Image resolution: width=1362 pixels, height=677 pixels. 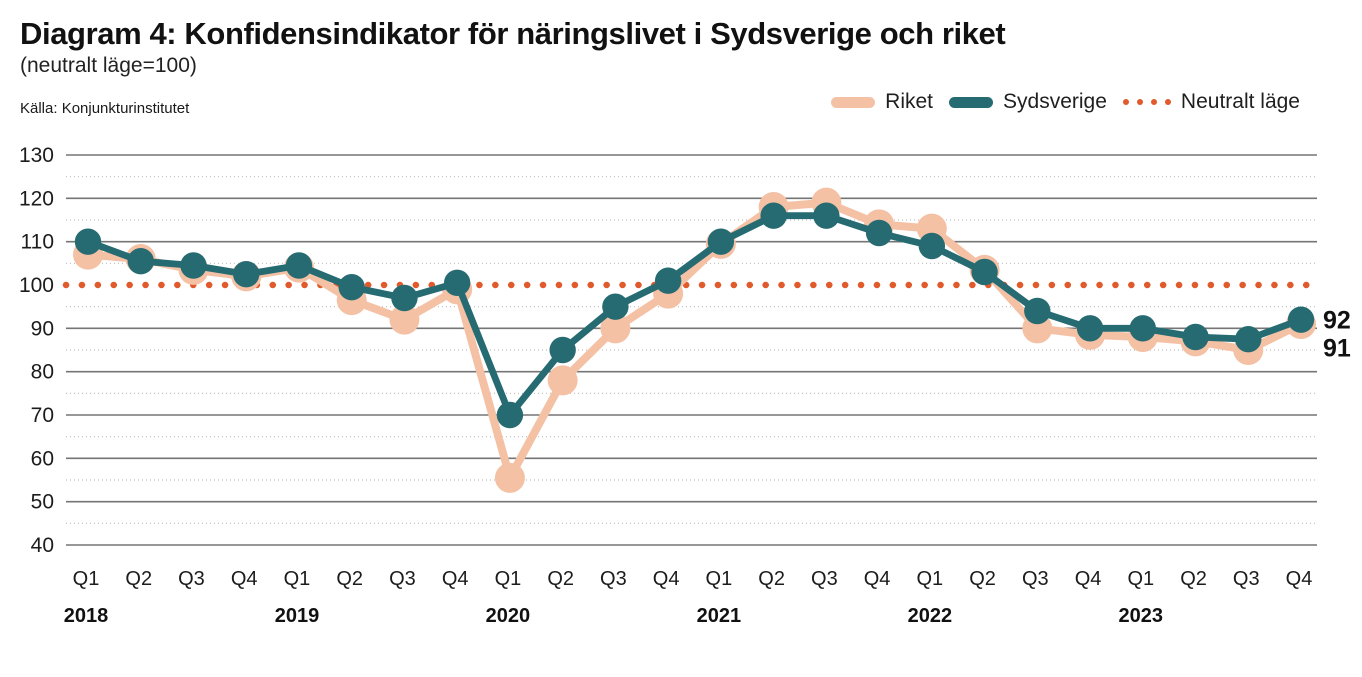 I want to click on legend: Riket Sydsverige Neutralt läge, so click(x=1065, y=102).